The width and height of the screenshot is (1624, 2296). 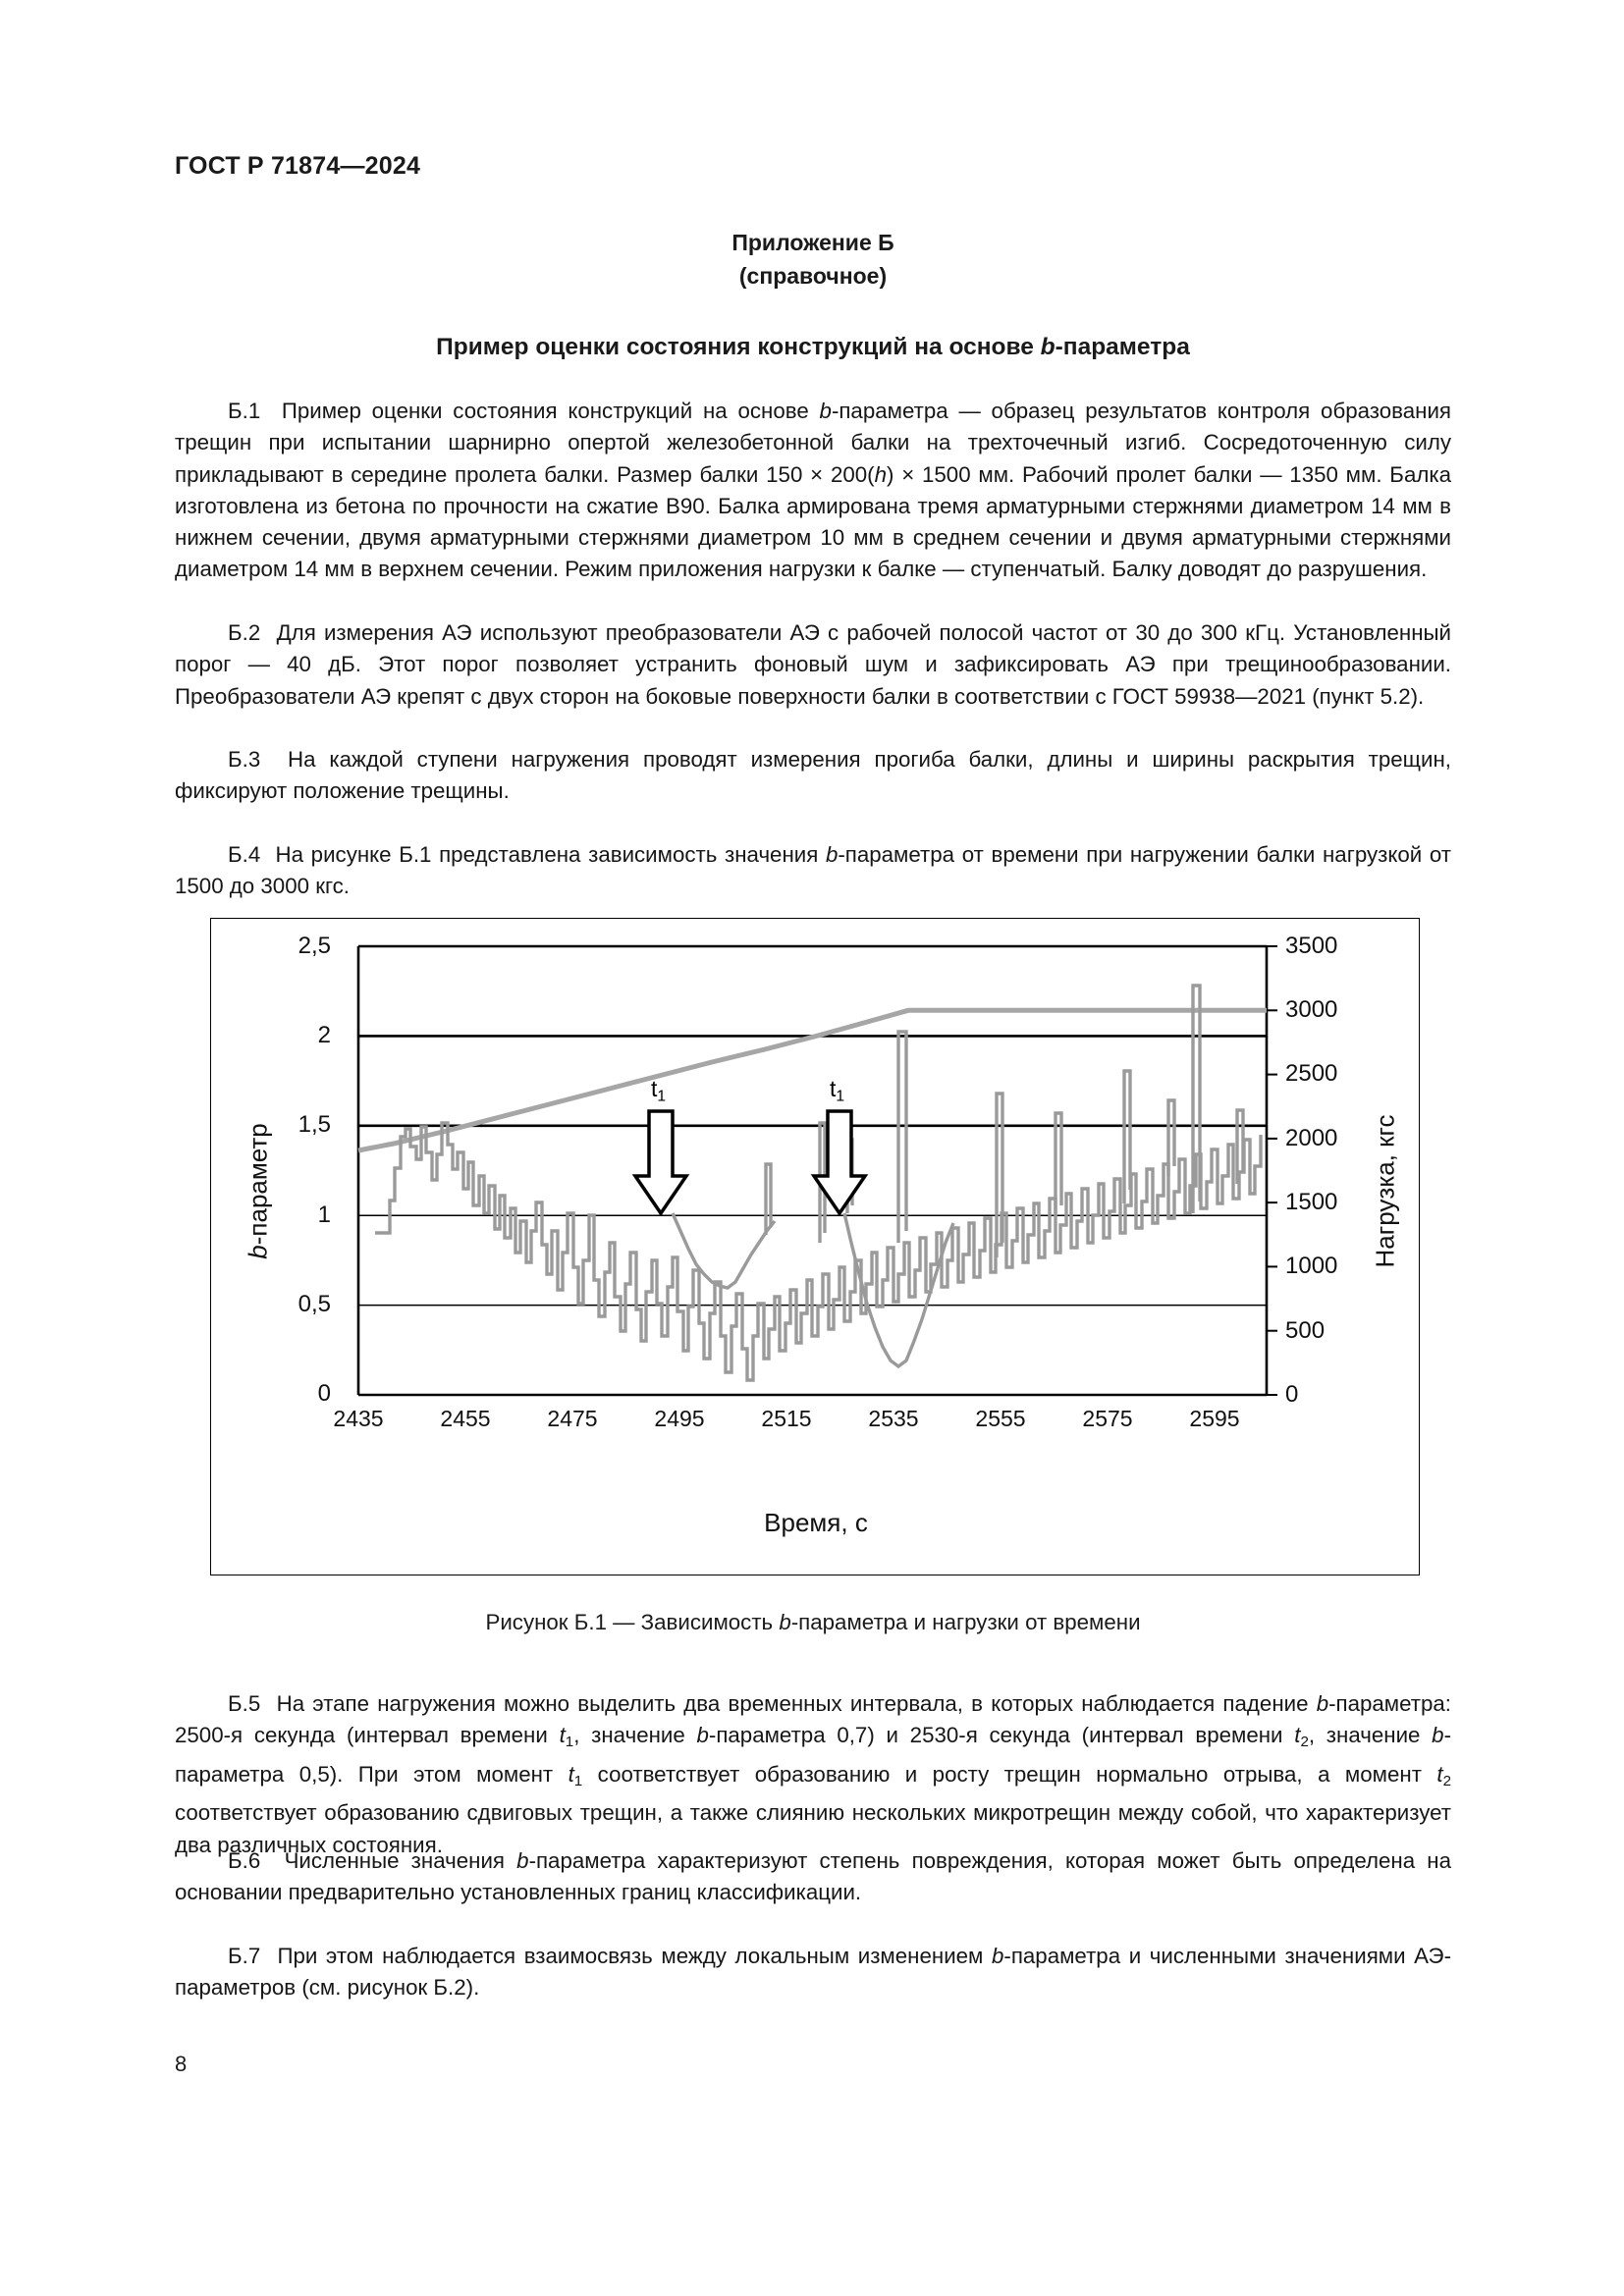 I want to click on series-b-parameter-dips, so click(x=813, y=1291).